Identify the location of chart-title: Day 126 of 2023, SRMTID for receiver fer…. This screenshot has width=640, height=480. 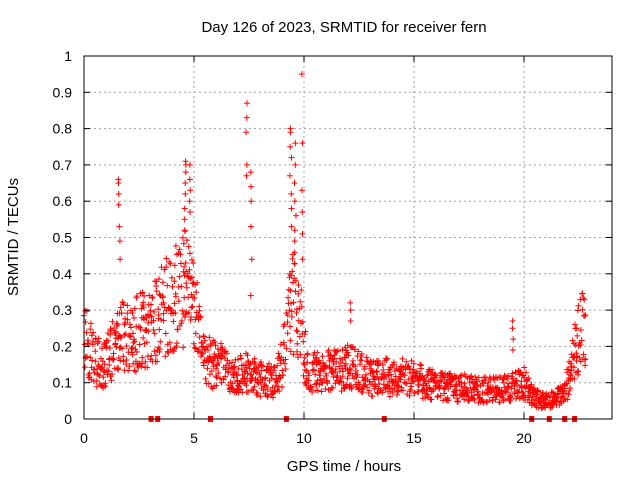
(343, 27).